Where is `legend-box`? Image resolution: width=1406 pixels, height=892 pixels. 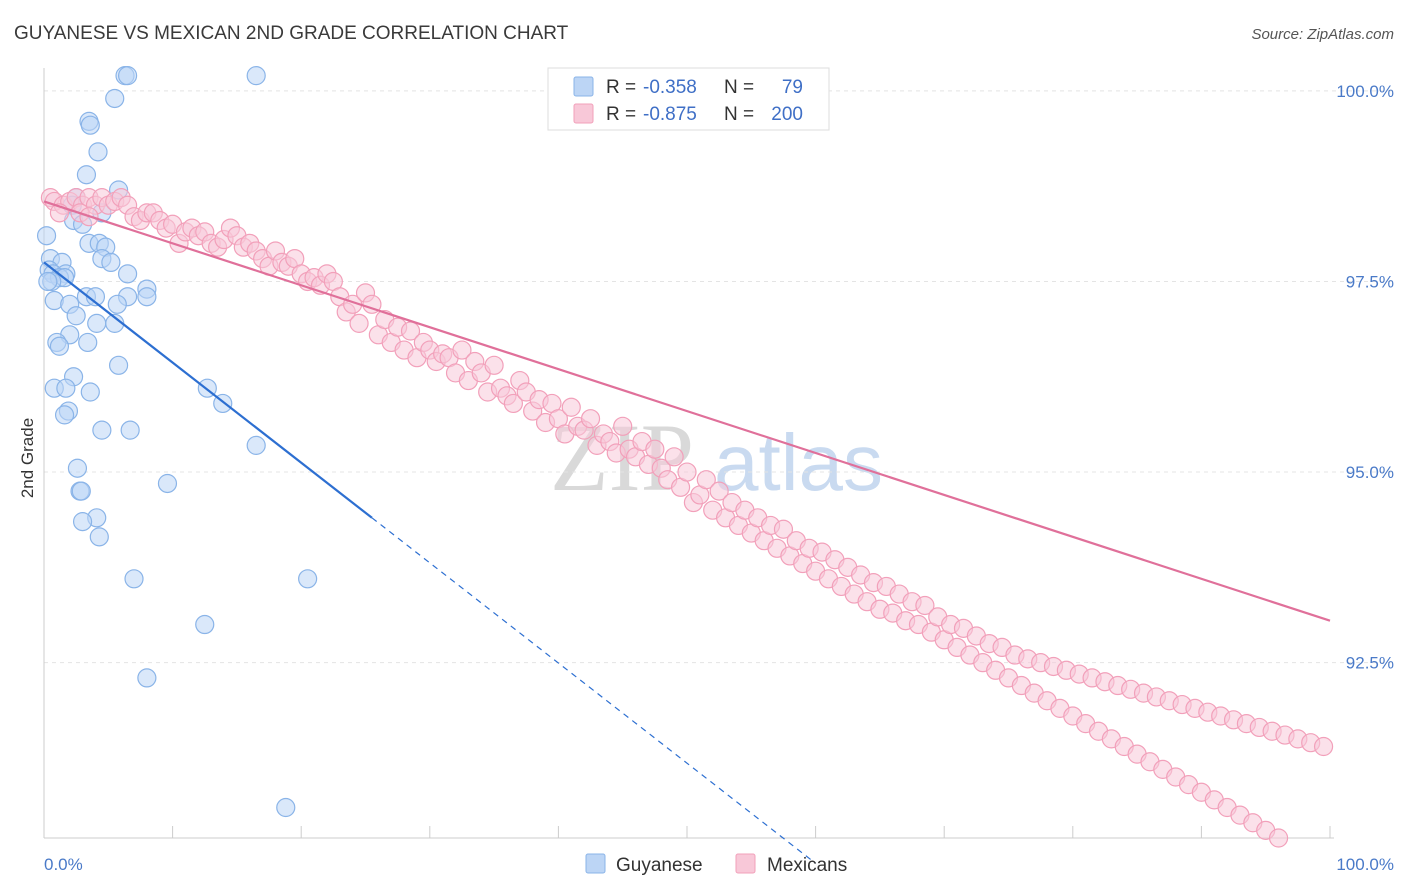 legend-box is located at coordinates (688, 99).